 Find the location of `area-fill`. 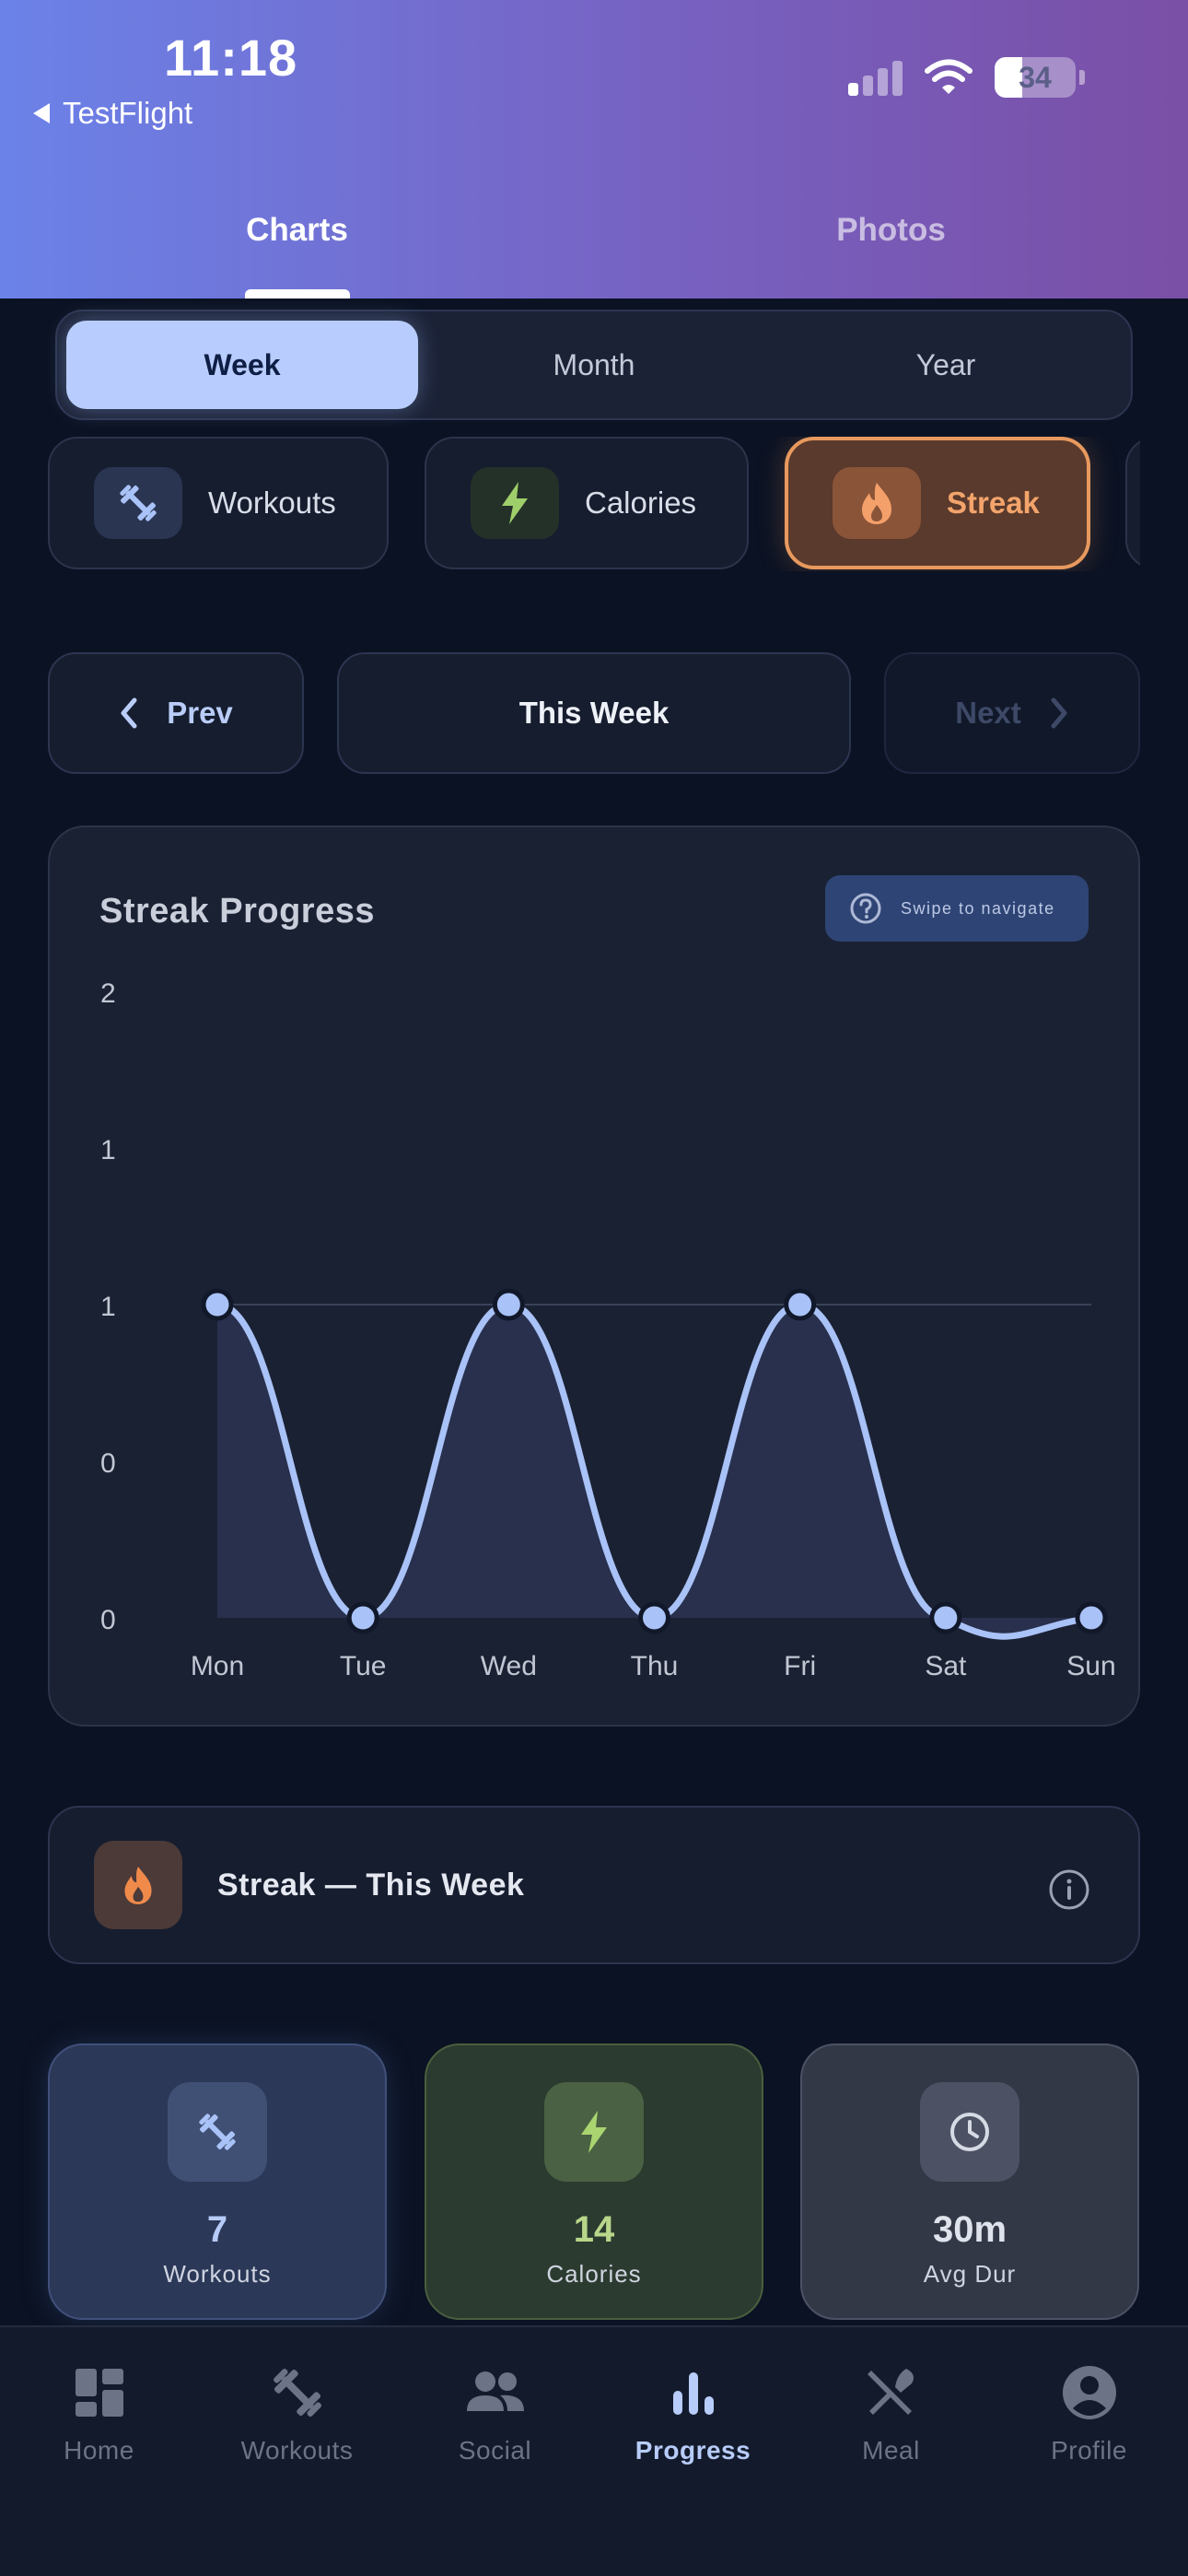

area-fill is located at coordinates (654, 1471).